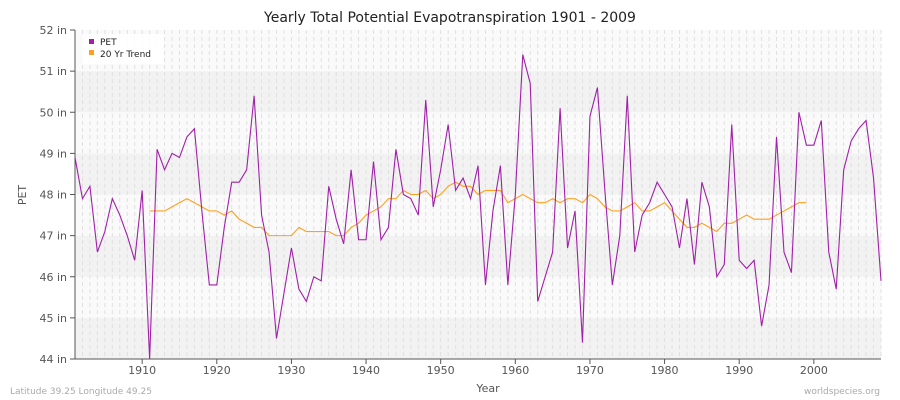  What do you see at coordinates (842, 392) in the screenshot?
I see `source-credit: worldspecies.org` at bounding box center [842, 392].